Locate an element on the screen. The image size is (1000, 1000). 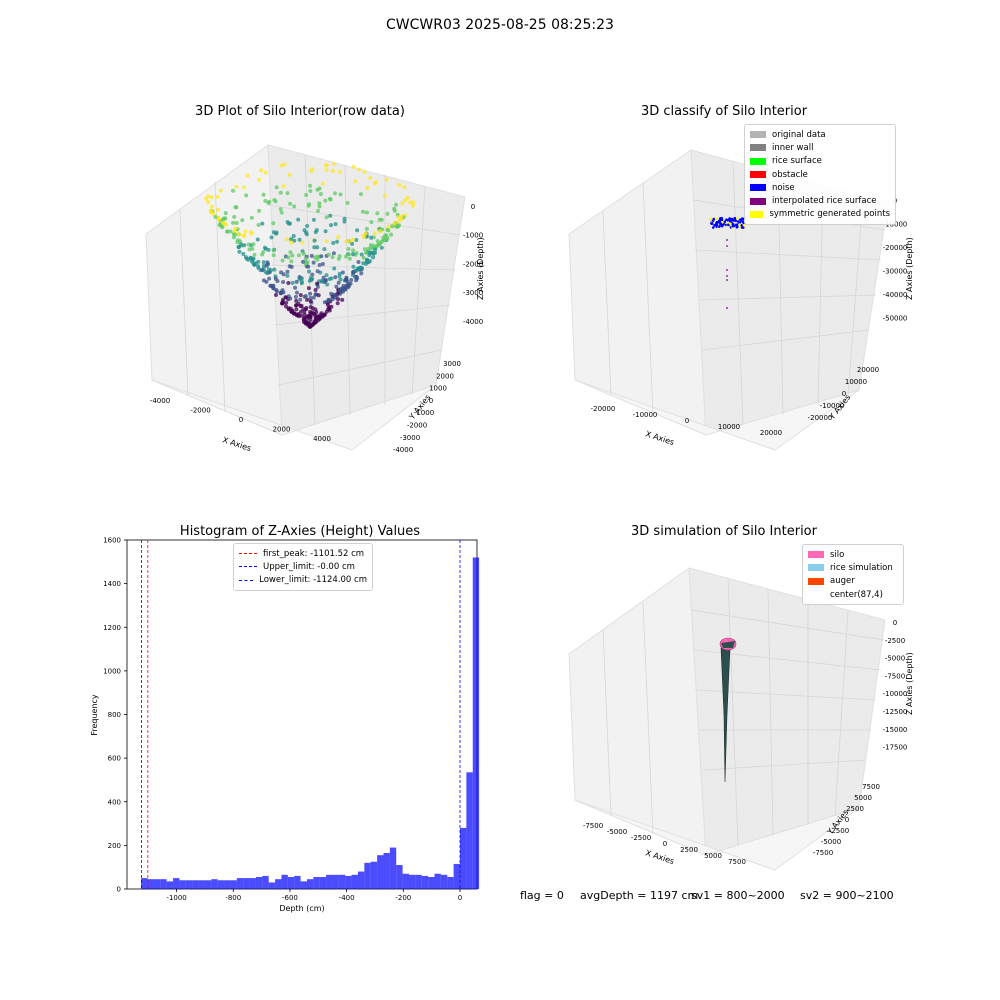
classify-z-tick-label: -10000 is located at coordinates (895, 225).